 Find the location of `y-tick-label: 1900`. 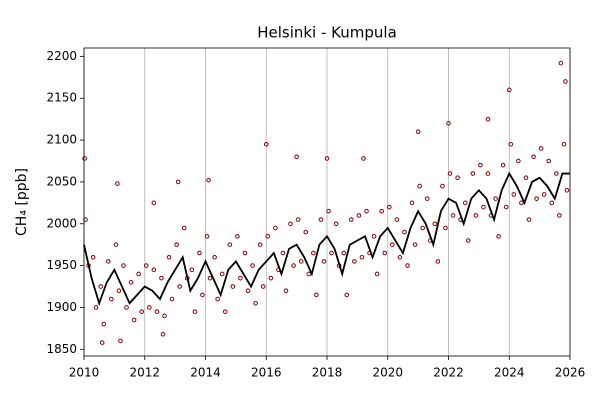

y-tick-label: 1900 is located at coordinates (61, 307).